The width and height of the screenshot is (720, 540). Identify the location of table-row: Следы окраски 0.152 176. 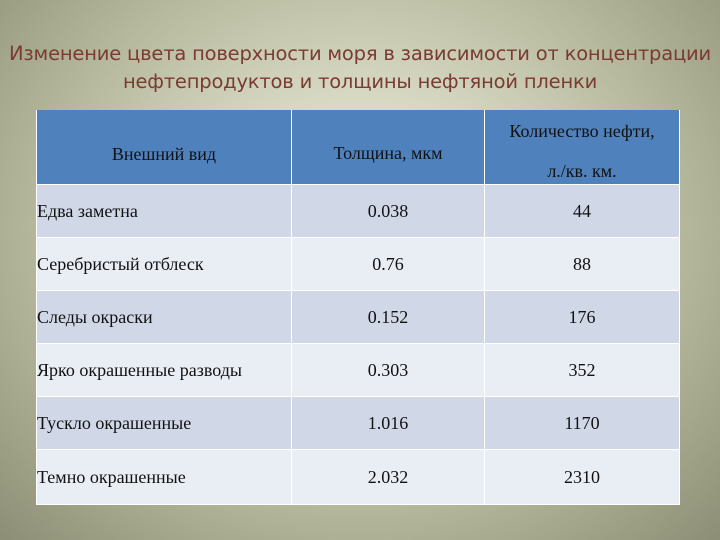
(358, 317).